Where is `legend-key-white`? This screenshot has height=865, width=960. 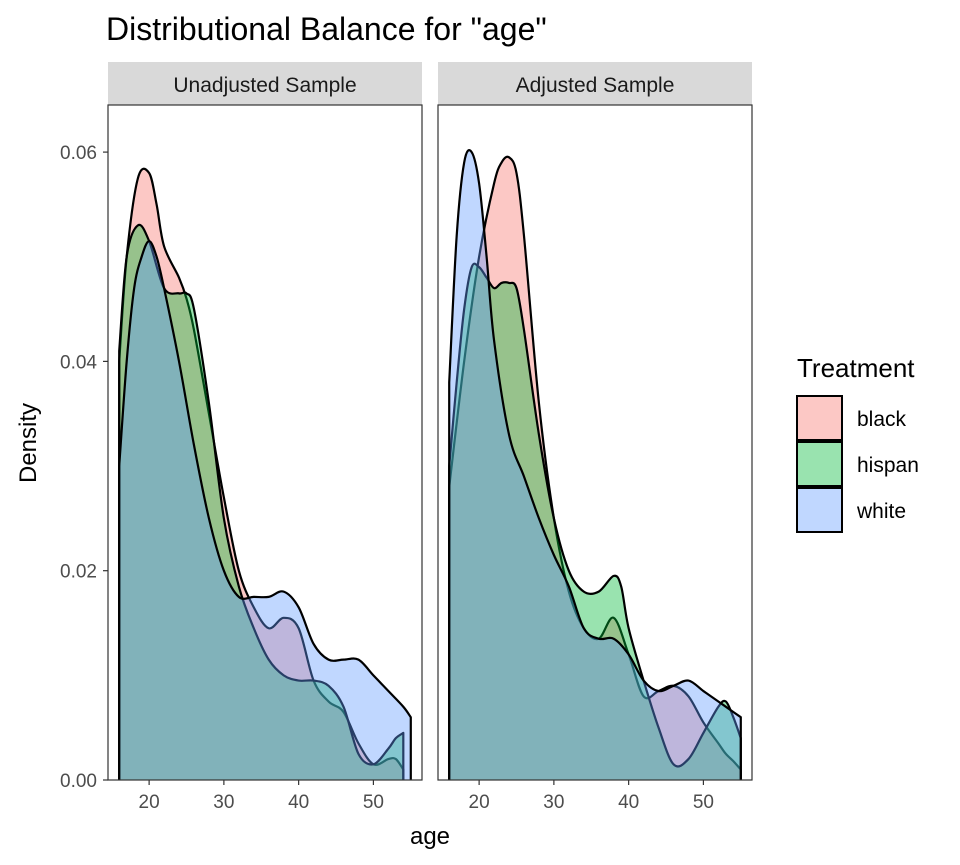
legend-key-white is located at coordinates (819, 510).